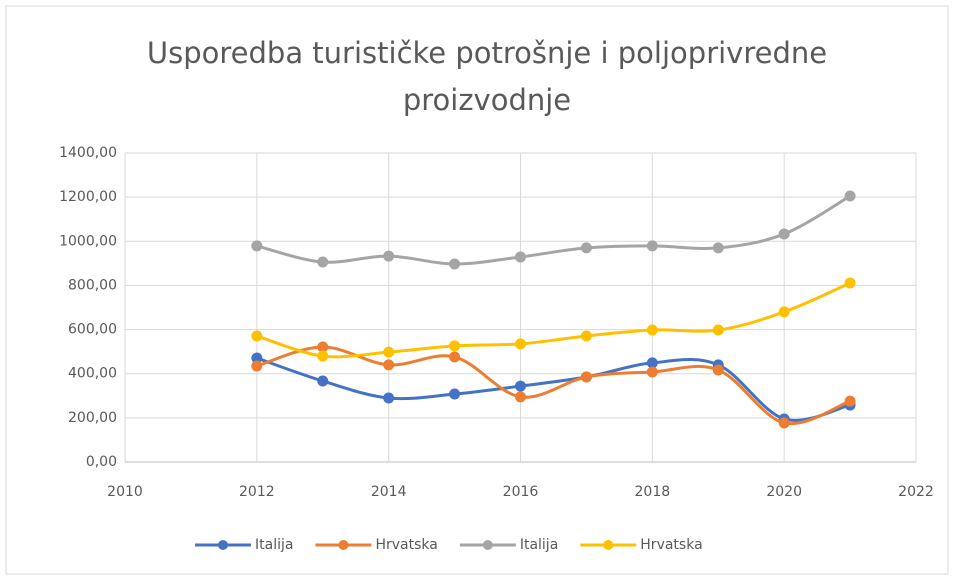  What do you see at coordinates (92, 285) in the screenshot?
I see `y-tick-label: 800,00` at bounding box center [92, 285].